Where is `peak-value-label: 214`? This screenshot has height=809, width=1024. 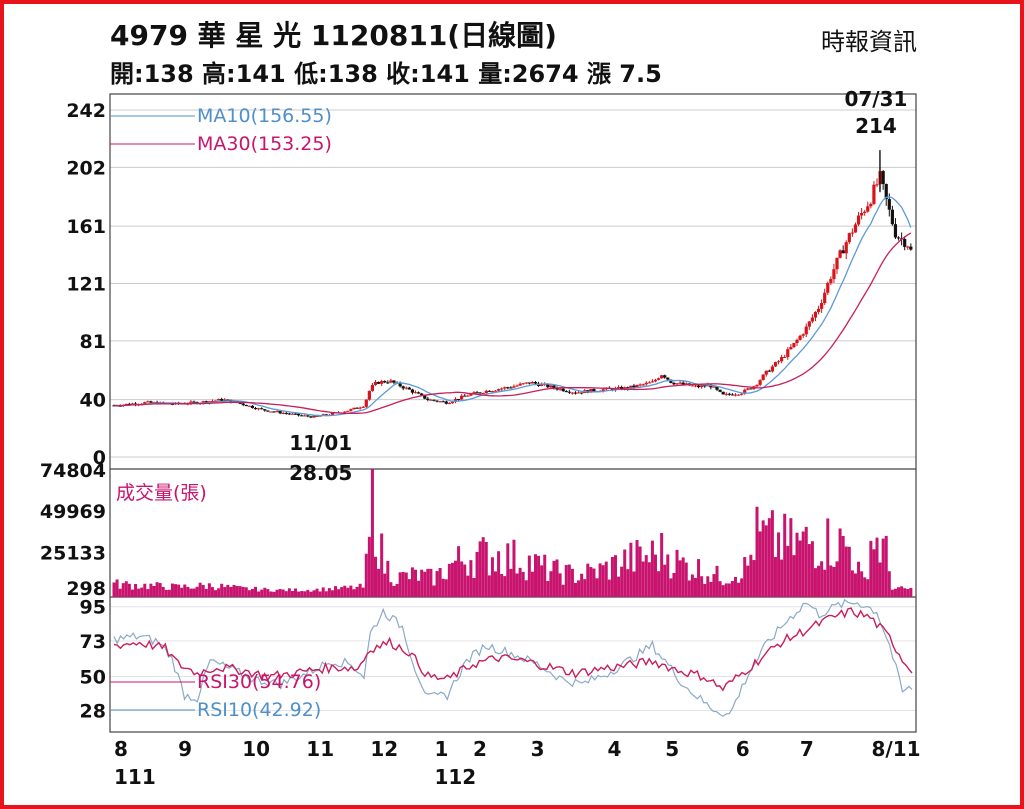
peak-value-label: 214 is located at coordinates (876, 126).